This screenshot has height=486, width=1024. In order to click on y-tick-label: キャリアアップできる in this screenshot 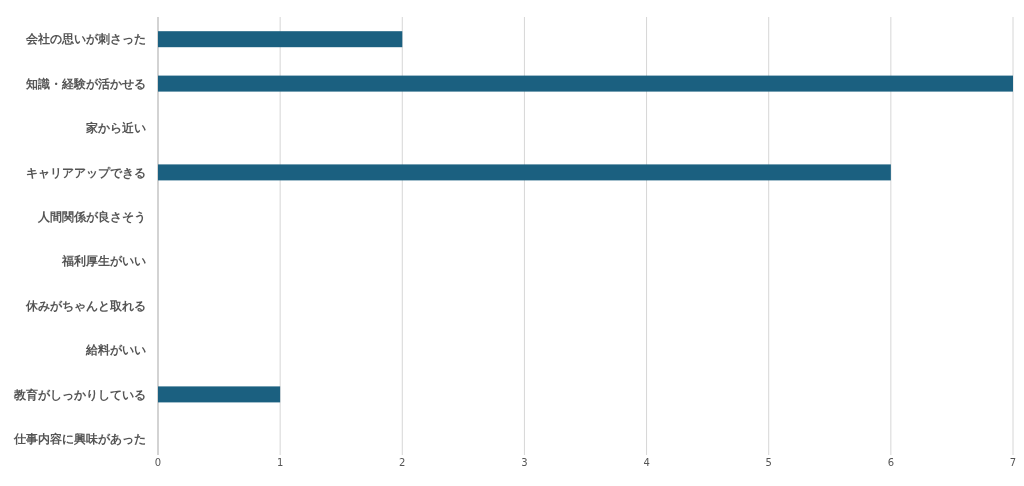, I will do `click(86, 172)`.